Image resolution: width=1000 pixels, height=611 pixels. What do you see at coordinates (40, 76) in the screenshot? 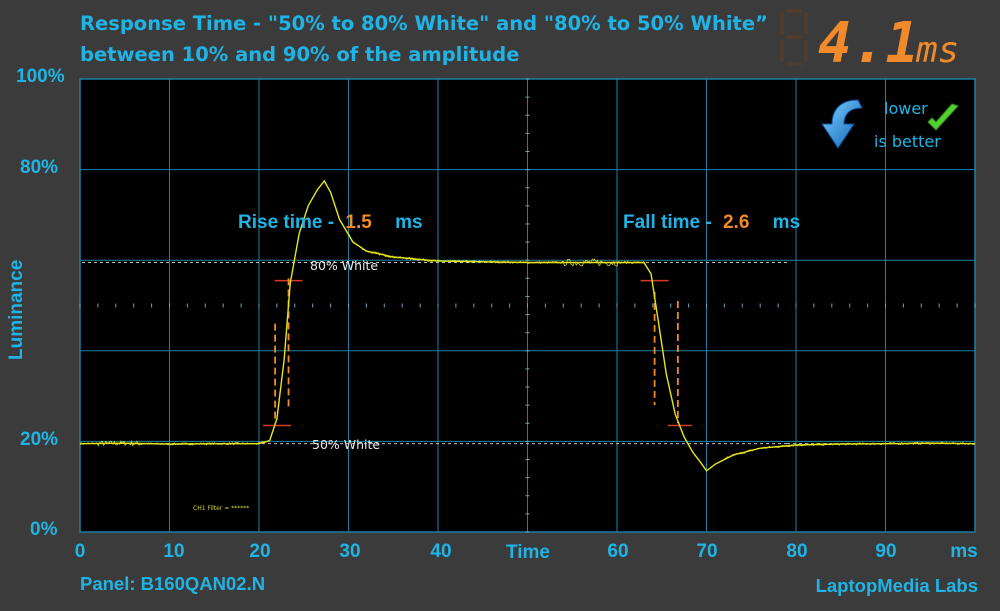
I see `y-tick-100: 100%` at bounding box center [40, 76].